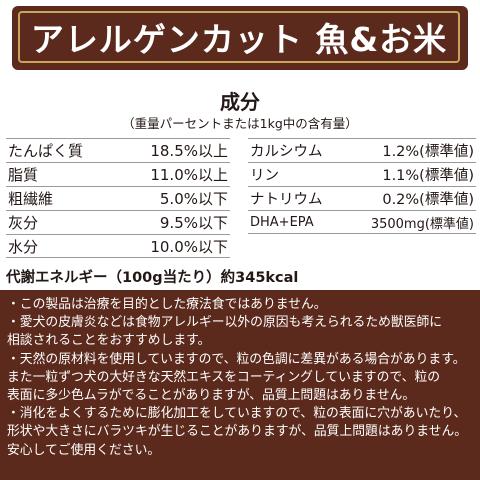  I want to click on nutrient-value: 11.0%以上, so click(189, 175).